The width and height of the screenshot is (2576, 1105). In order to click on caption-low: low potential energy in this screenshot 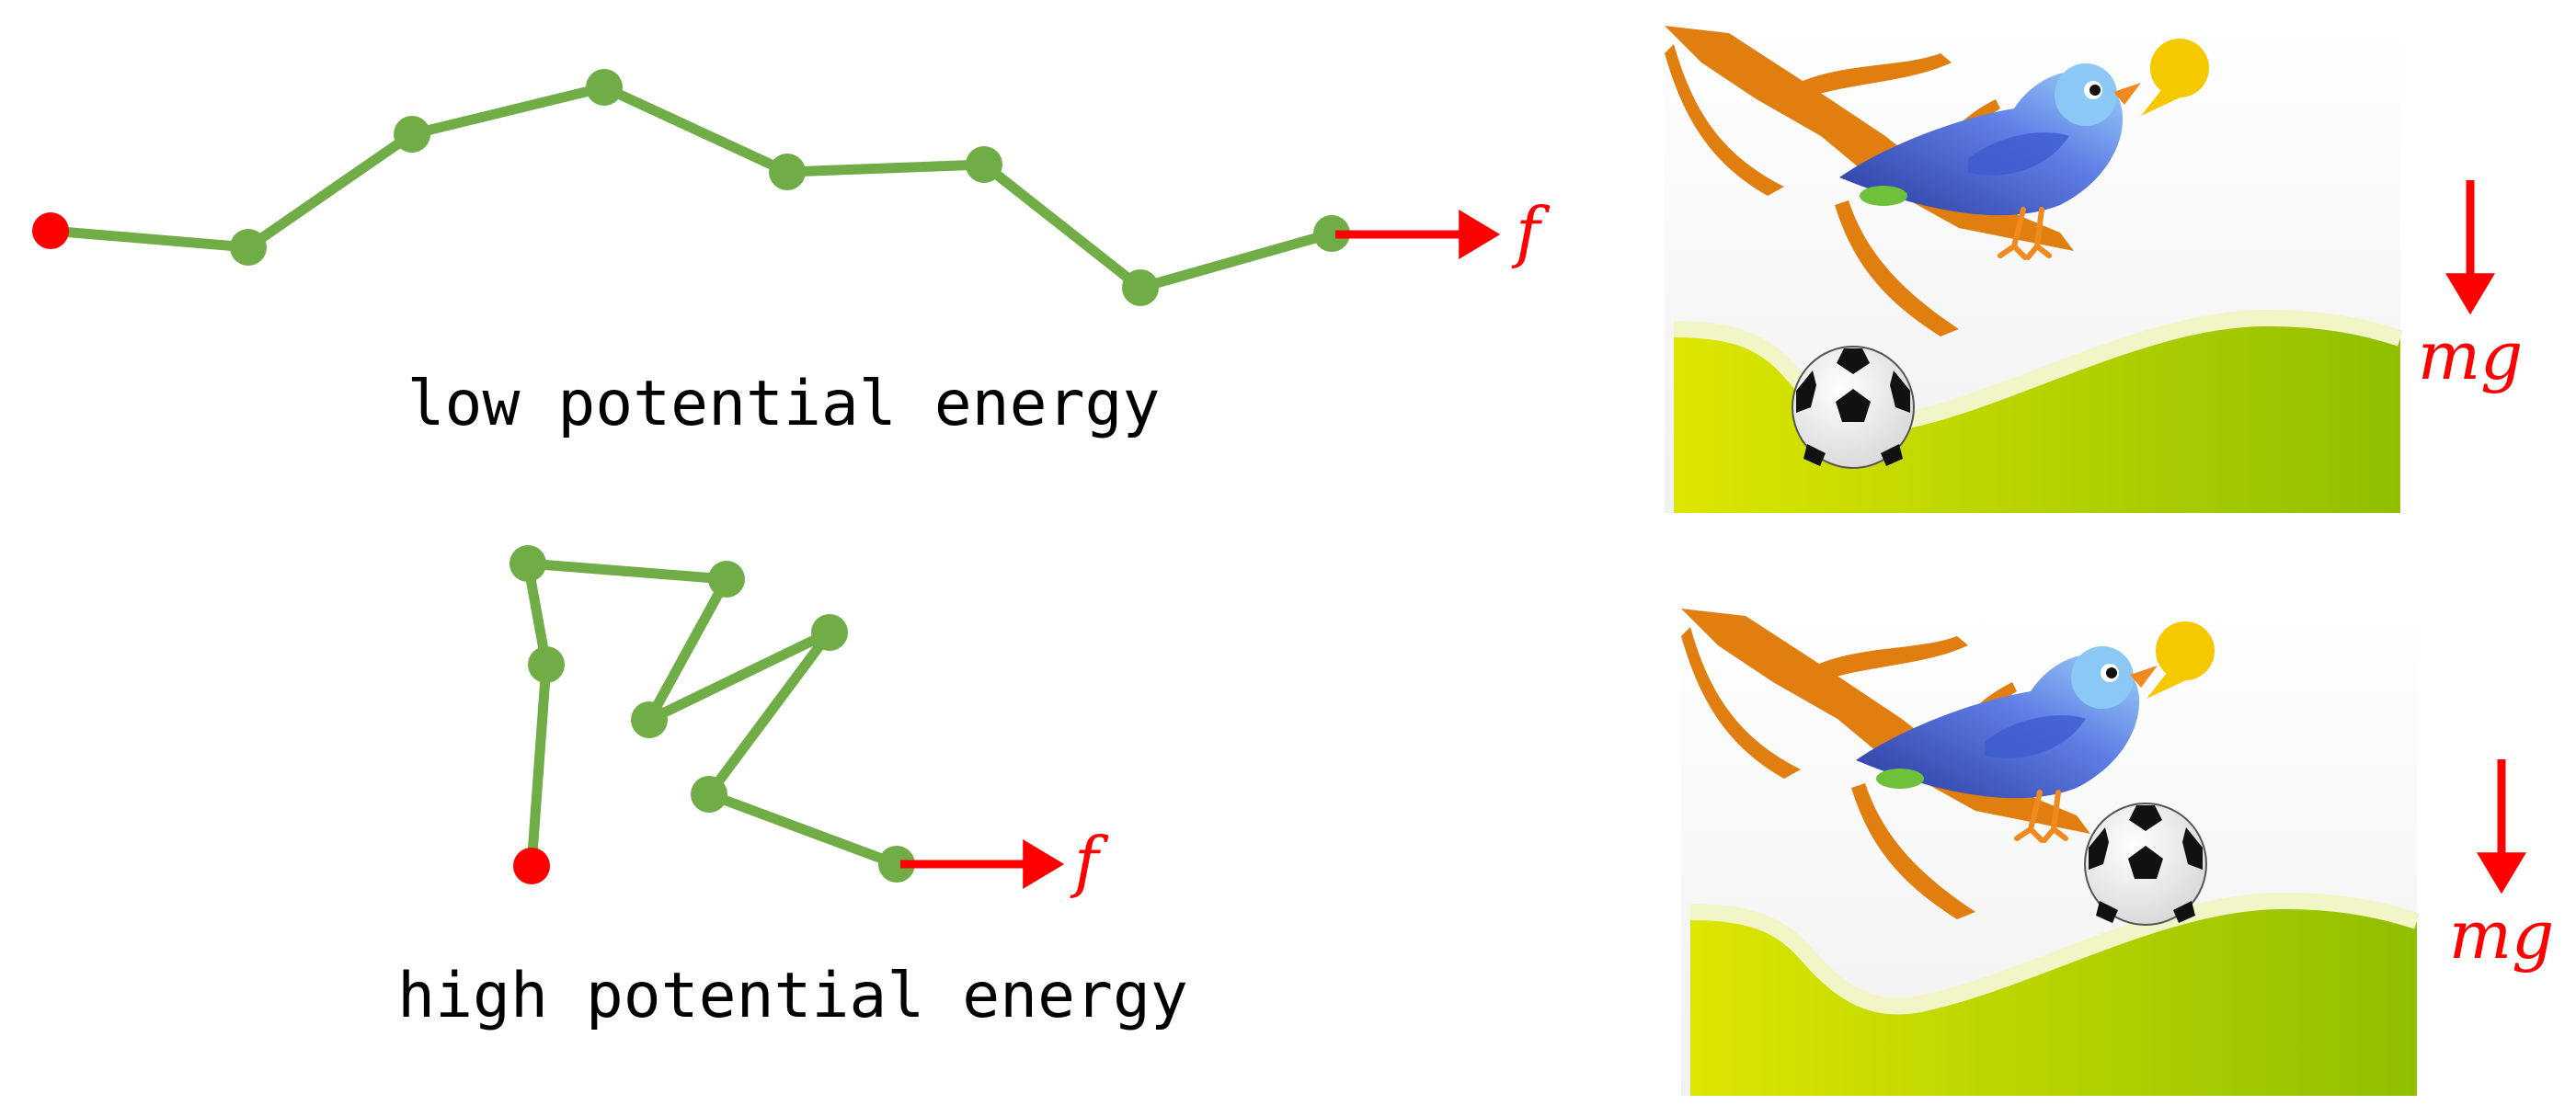, I will do `click(784, 404)`.